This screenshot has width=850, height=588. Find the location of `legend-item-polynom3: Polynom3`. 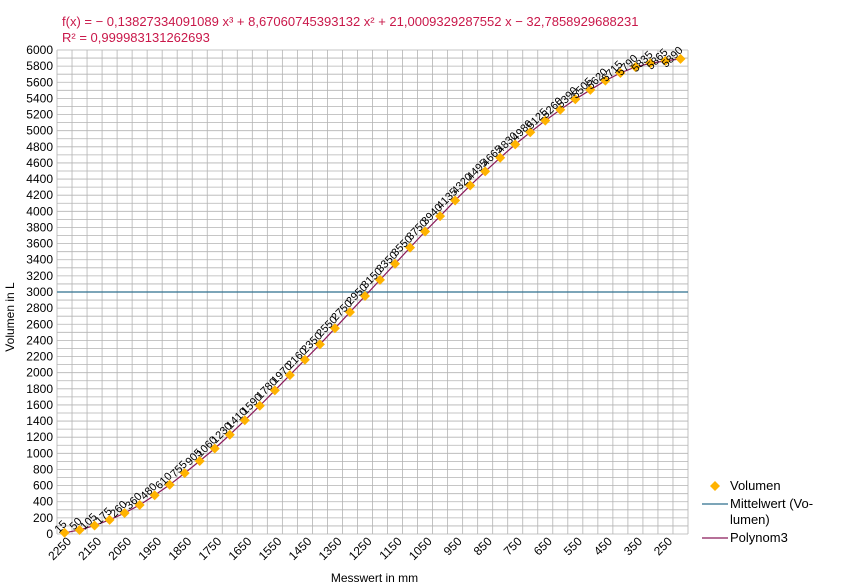

legend-item-polynom3: Polynom3 is located at coordinates (770, 538).